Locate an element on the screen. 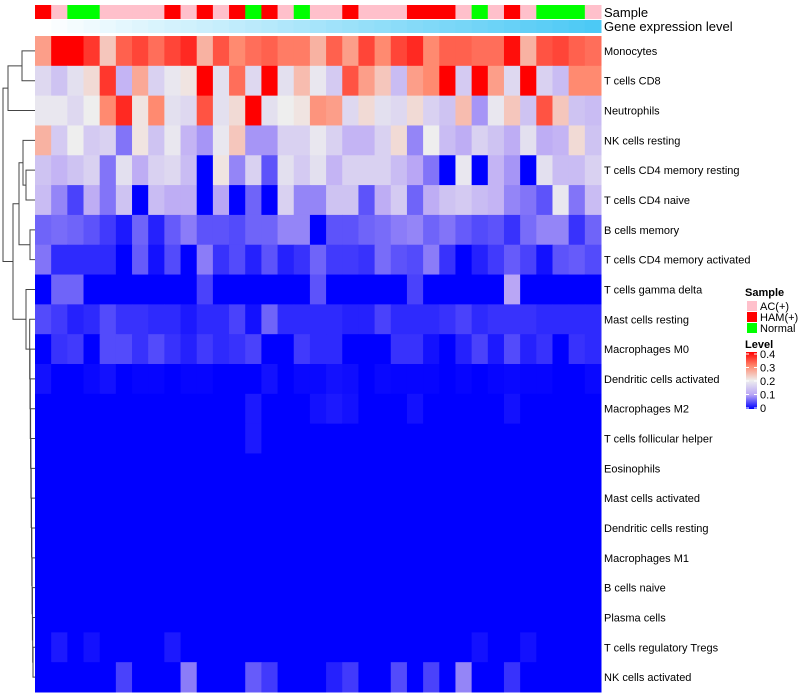  row-label: Dendritic cells resting is located at coordinates (656, 529).